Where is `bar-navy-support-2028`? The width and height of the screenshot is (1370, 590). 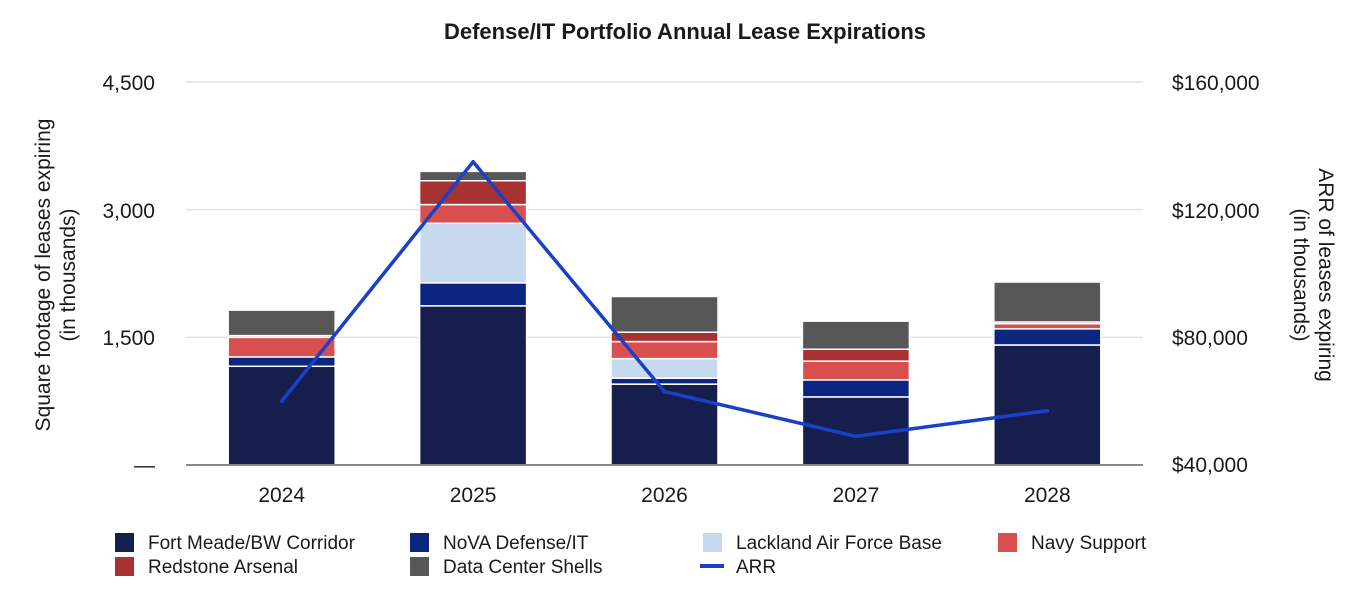
bar-navy-support-2028 is located at coordinates (1047, 326).